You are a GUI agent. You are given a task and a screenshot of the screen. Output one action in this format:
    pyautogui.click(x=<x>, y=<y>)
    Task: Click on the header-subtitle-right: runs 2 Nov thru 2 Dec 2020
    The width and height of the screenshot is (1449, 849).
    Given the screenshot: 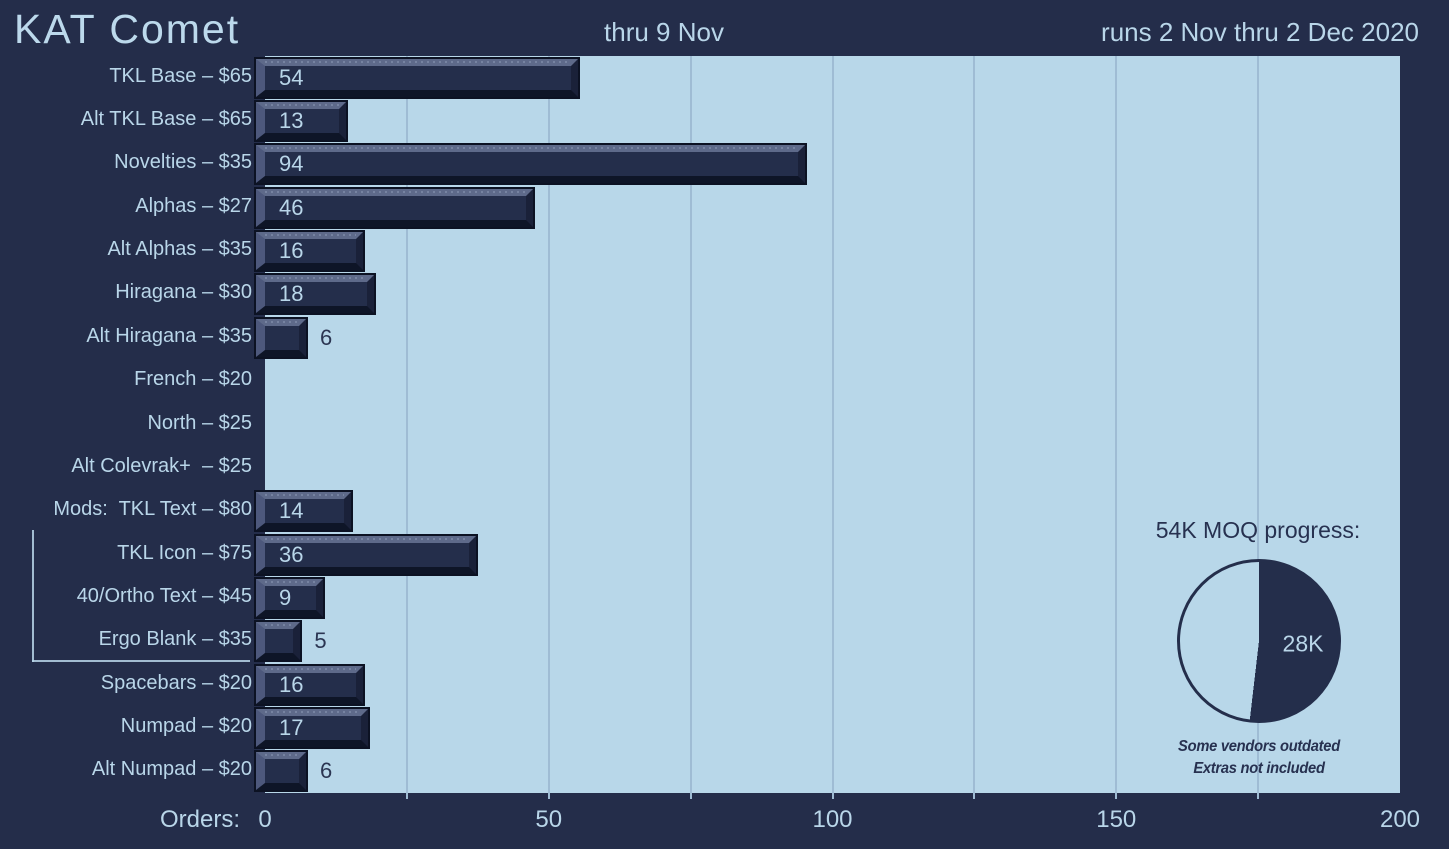 What is the action you would take?
    pyautogui.click(x=1260, y=32)
    